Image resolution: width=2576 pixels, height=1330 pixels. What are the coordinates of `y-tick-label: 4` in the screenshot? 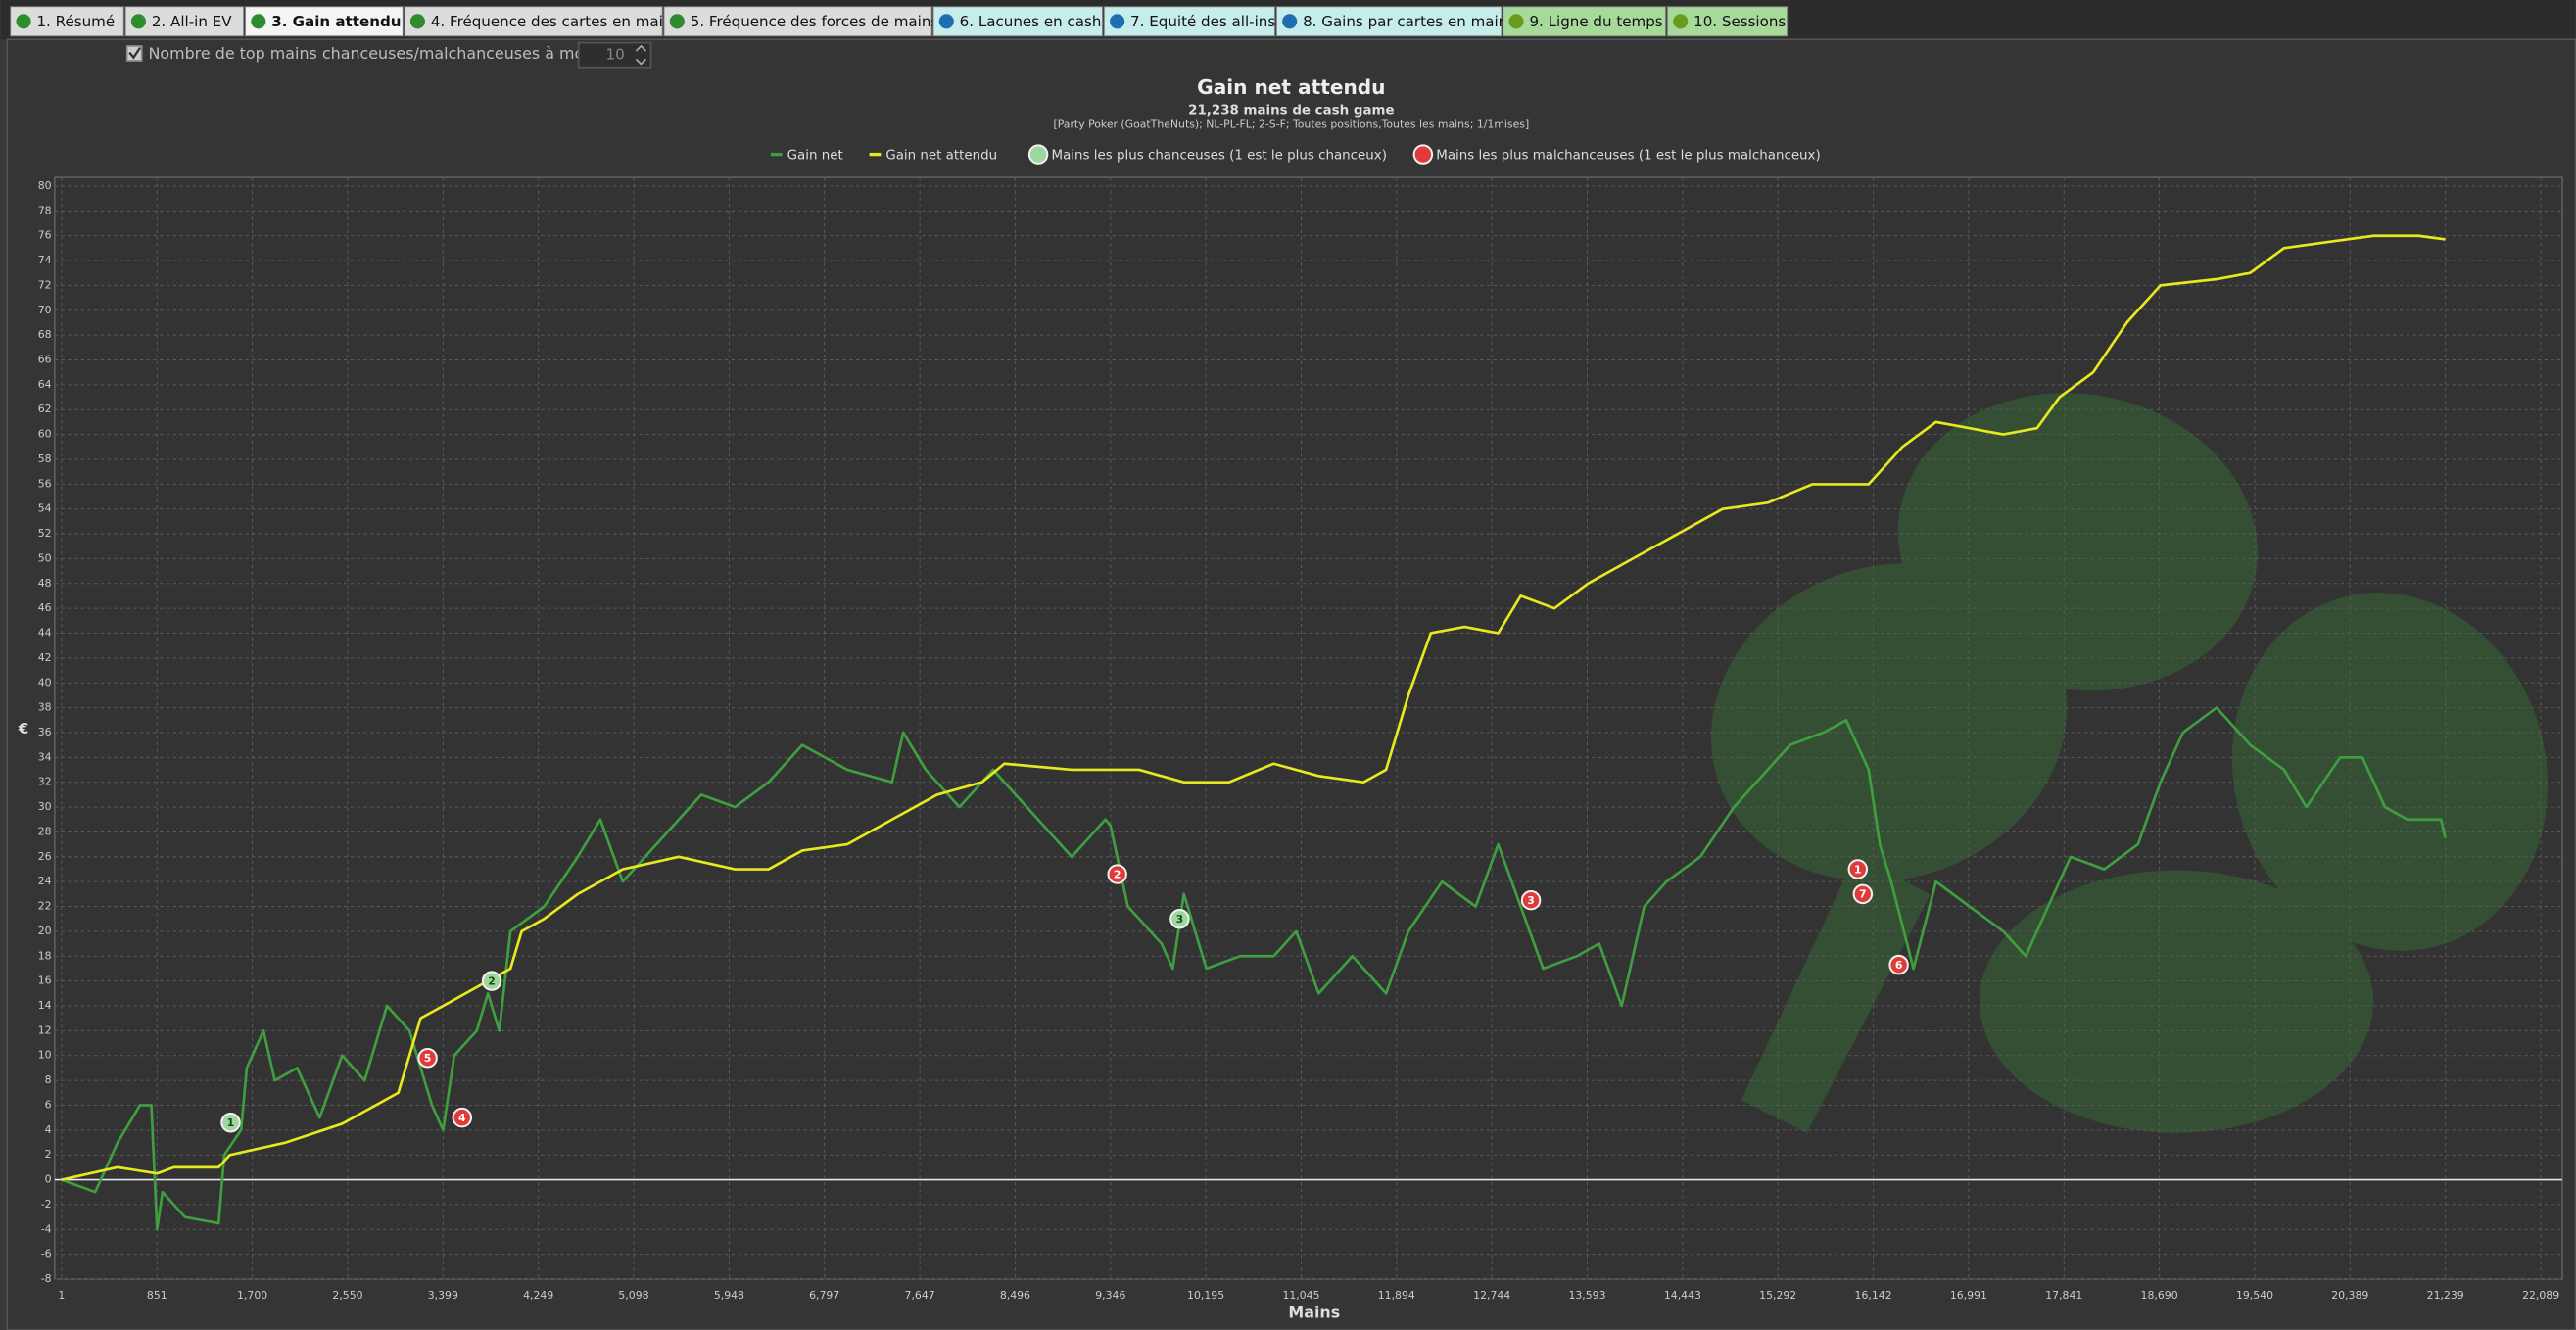 It's located at (48, 1129).